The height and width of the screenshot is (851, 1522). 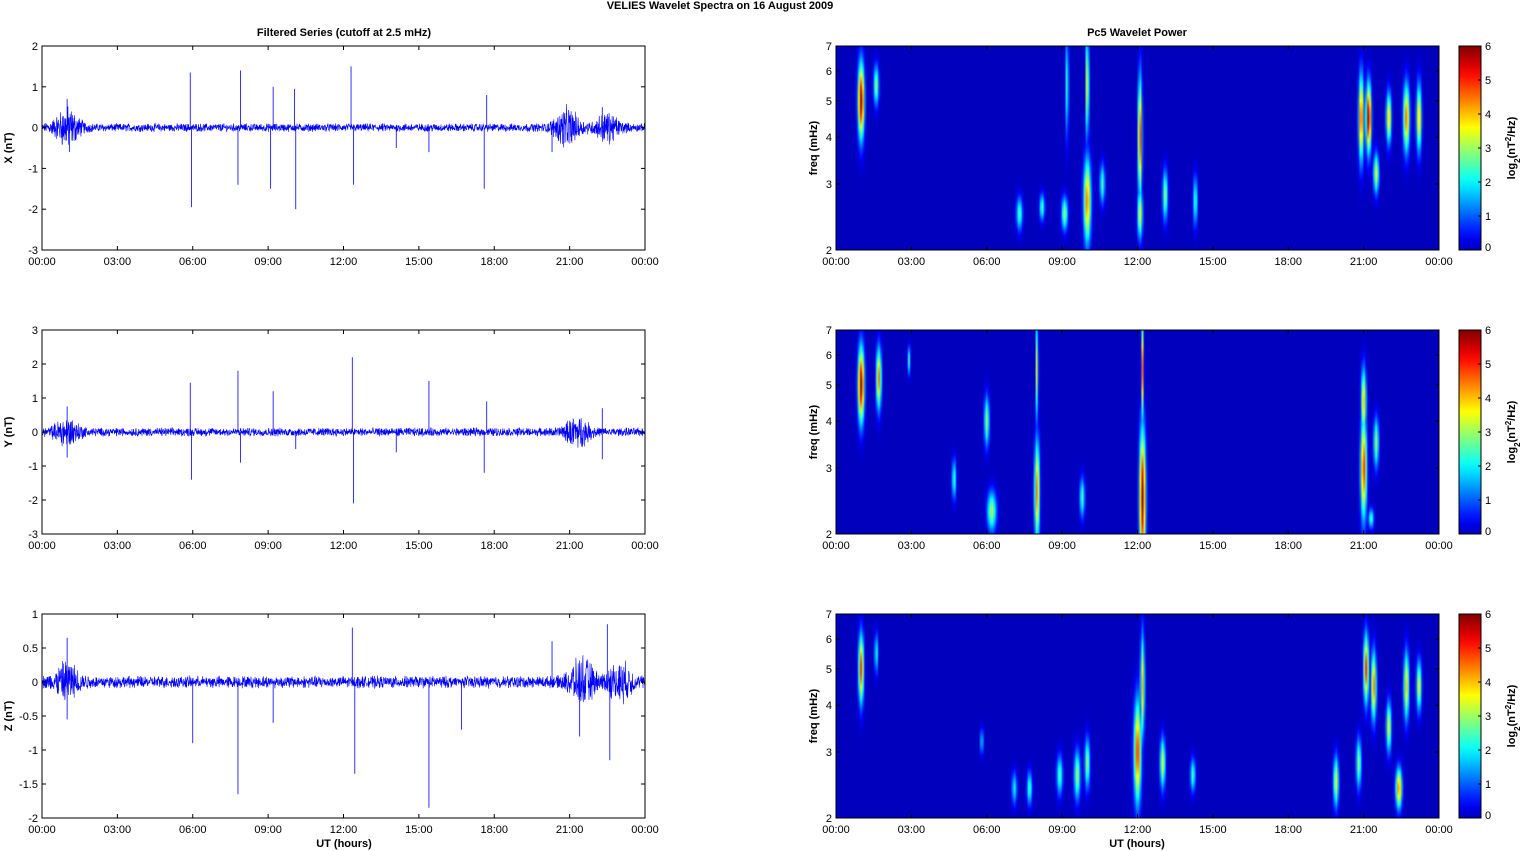 I want to click on spectrum-y-ytick-label: 6, so click(x=829, y=356).